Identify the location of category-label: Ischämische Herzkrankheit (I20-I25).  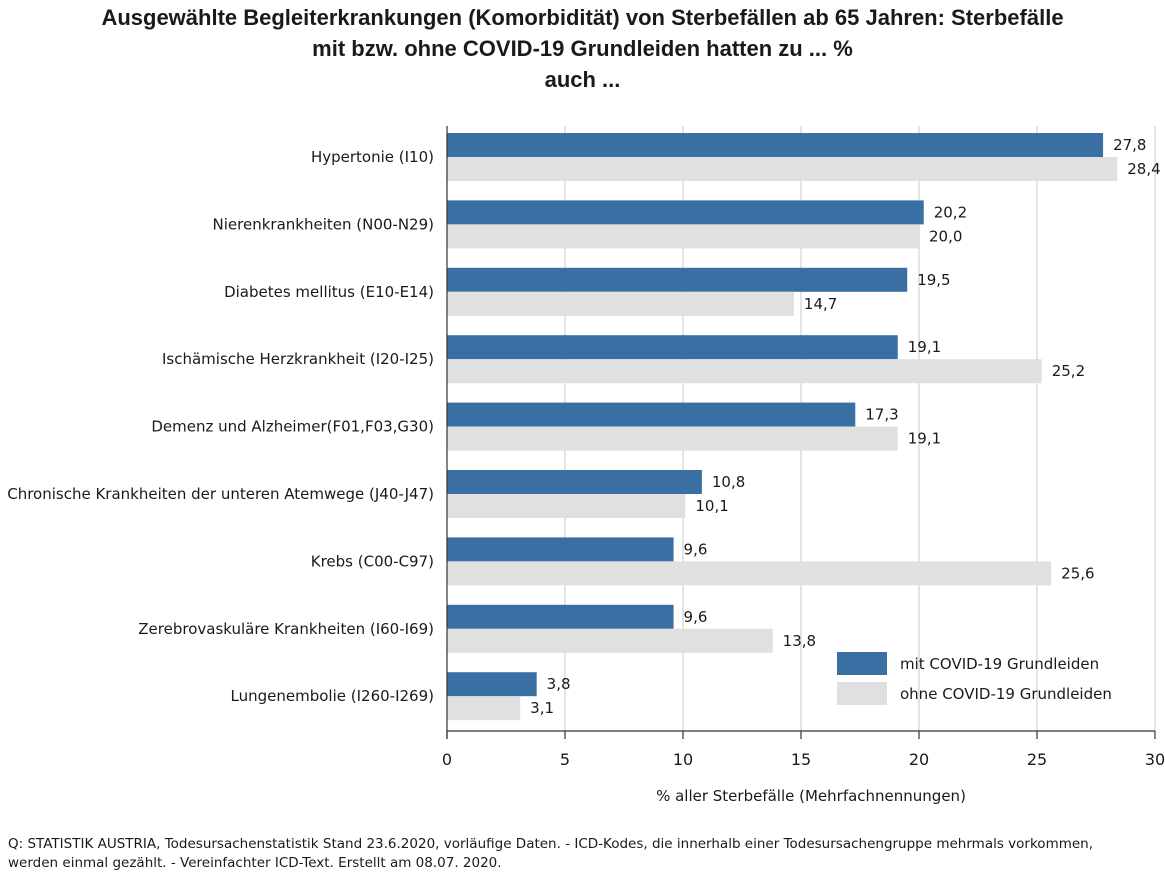
(298, 359).